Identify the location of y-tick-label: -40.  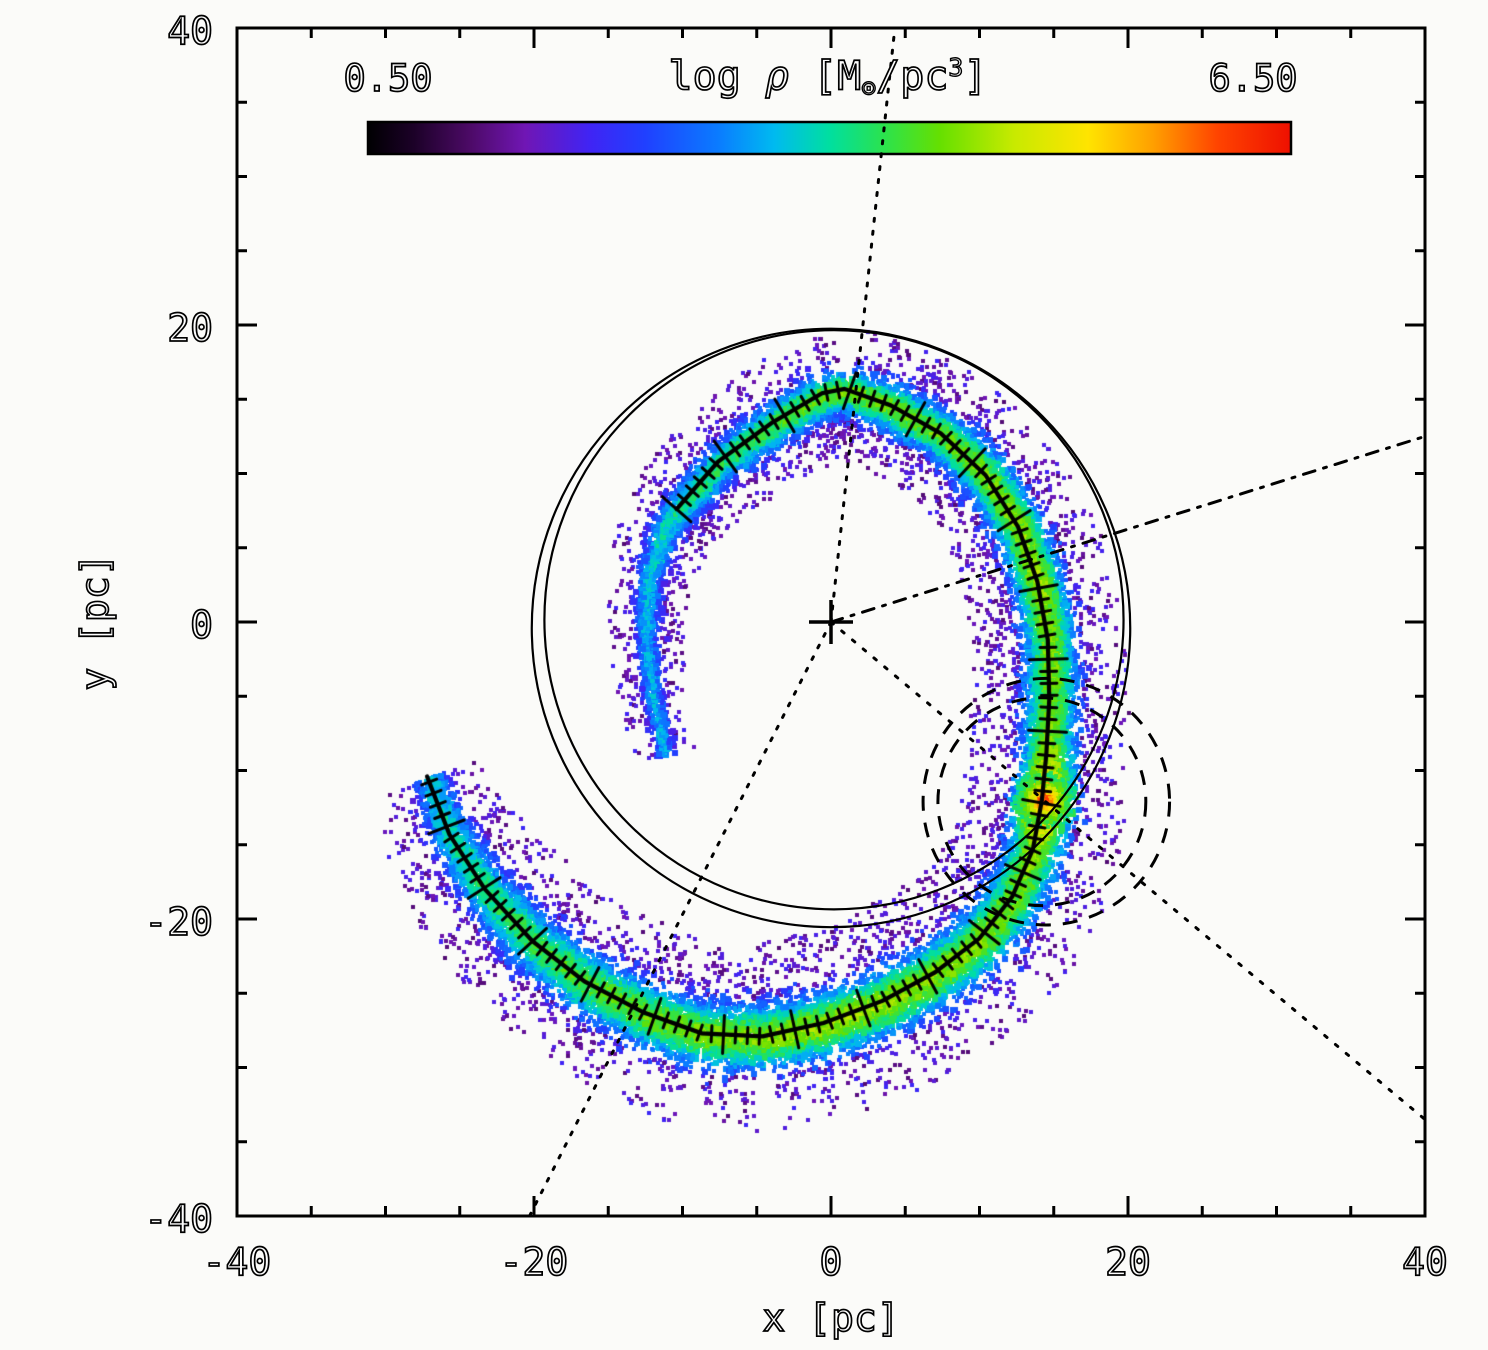
(179, 1219).